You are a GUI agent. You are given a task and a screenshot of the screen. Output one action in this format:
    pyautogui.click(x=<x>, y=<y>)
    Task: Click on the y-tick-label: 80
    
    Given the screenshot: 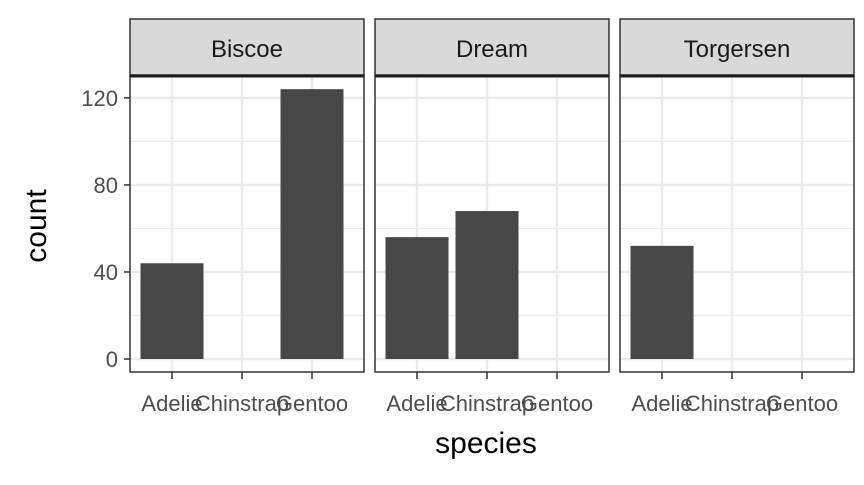 What is the action you would take?
    pyautogui.click(x=106, y=185)
    